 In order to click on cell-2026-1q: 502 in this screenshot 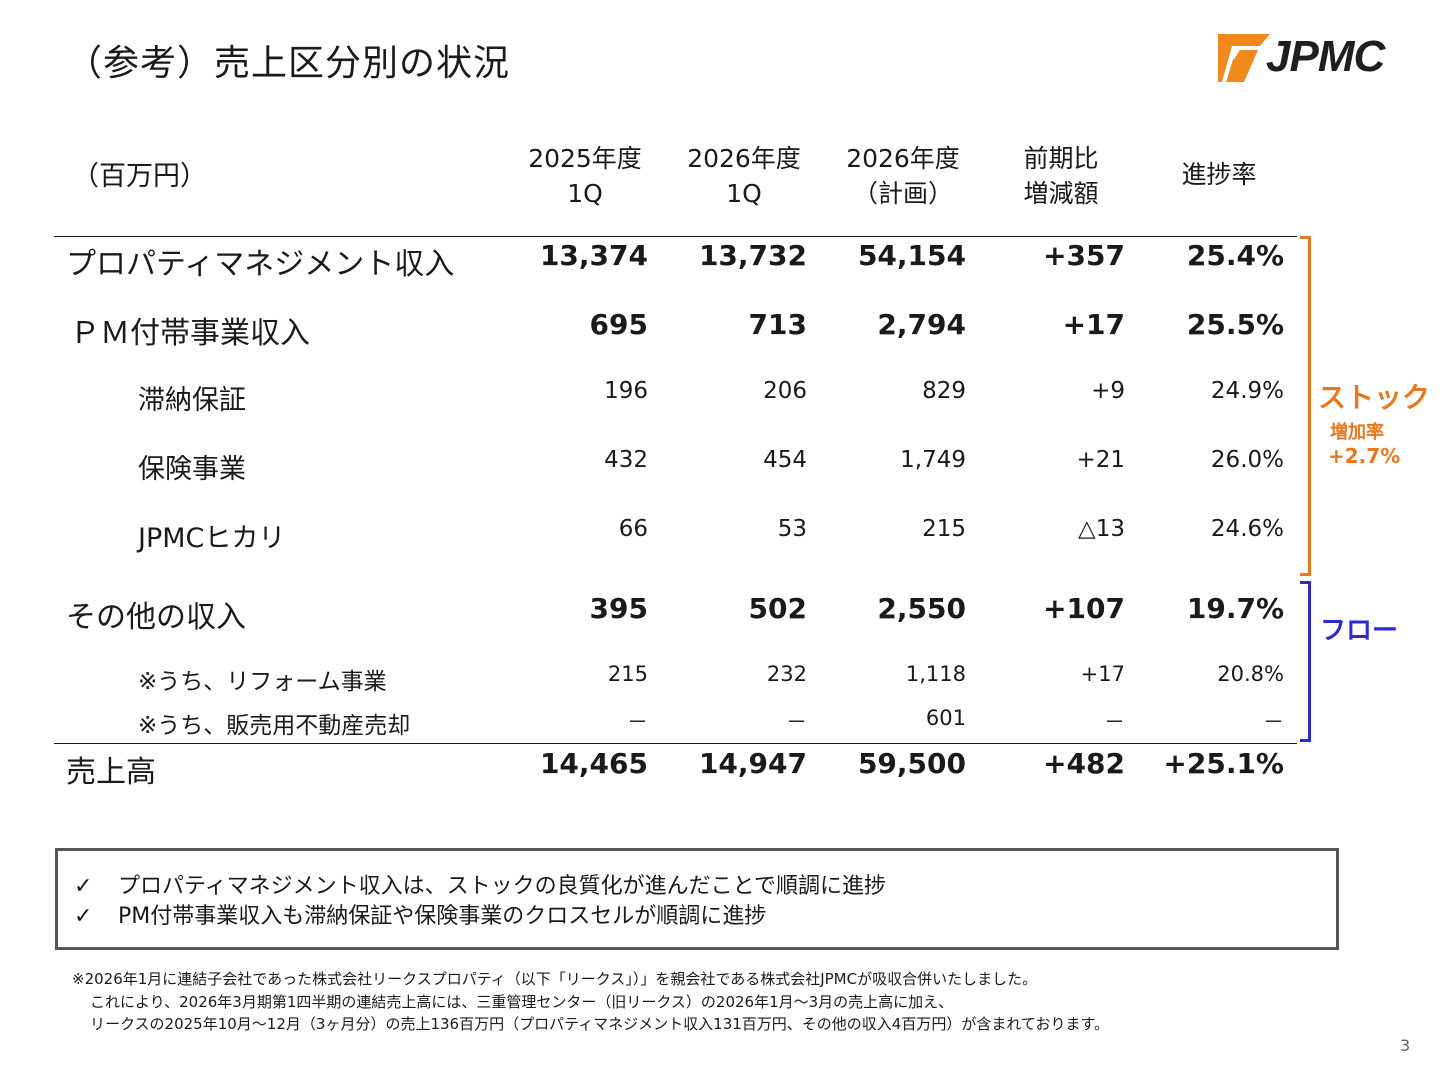, I will do `click(777, 608)`.